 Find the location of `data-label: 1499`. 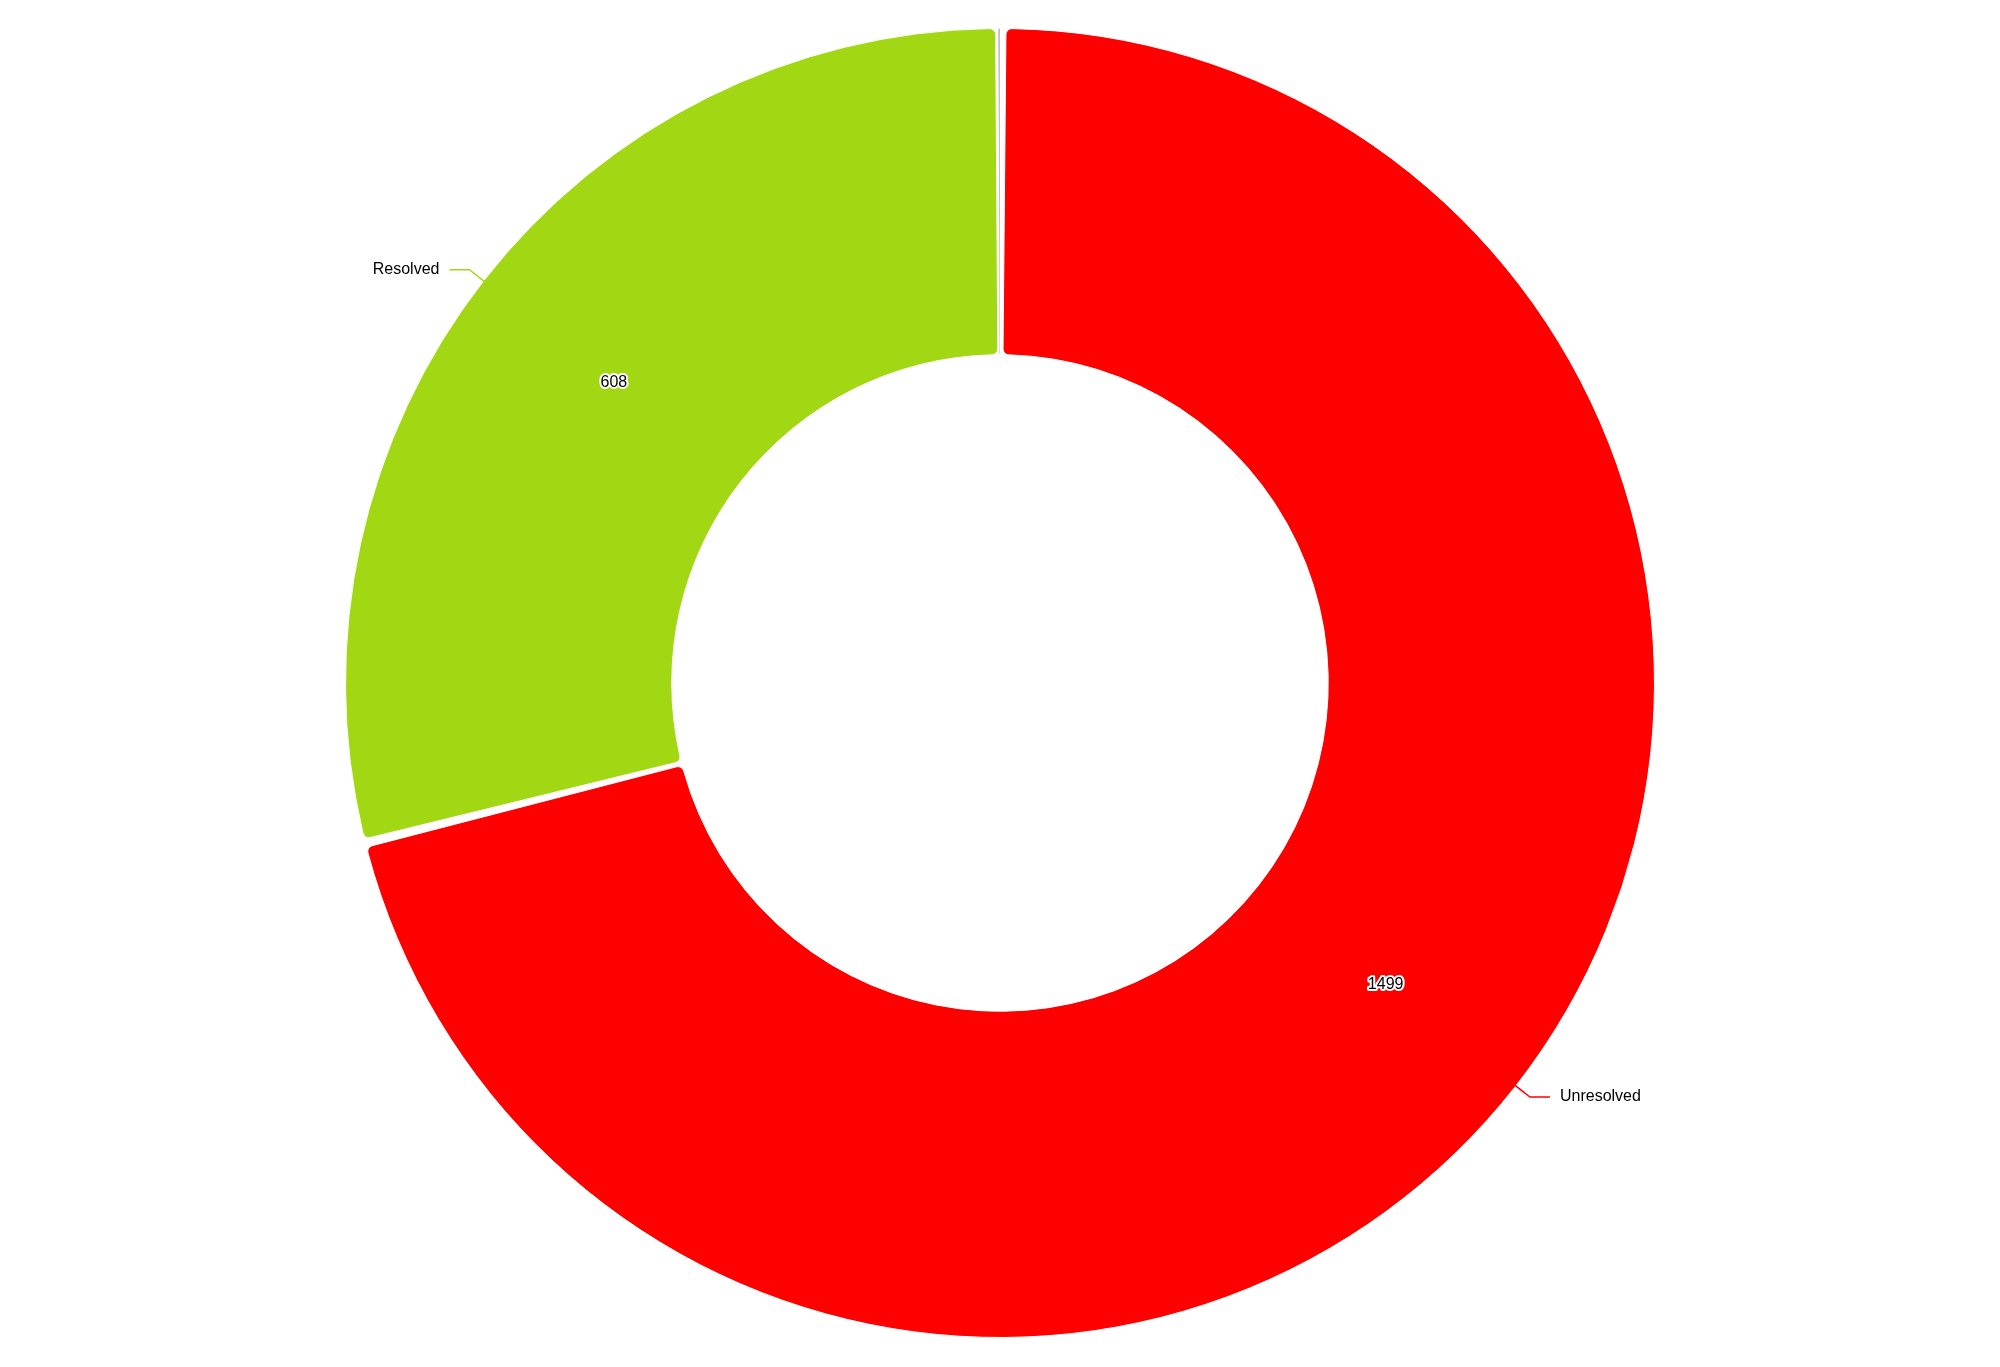

data-label: 1499 is located at coordinates (1385, 983).